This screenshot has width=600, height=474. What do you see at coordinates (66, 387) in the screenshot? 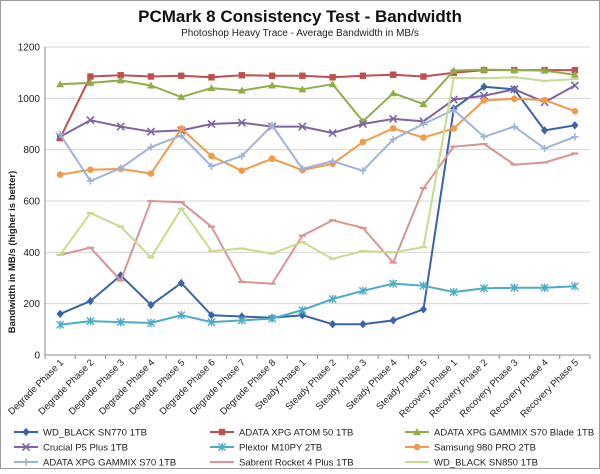
I see `x-tick-label: Degrade Phase 2` at bounding box center [66, 387].